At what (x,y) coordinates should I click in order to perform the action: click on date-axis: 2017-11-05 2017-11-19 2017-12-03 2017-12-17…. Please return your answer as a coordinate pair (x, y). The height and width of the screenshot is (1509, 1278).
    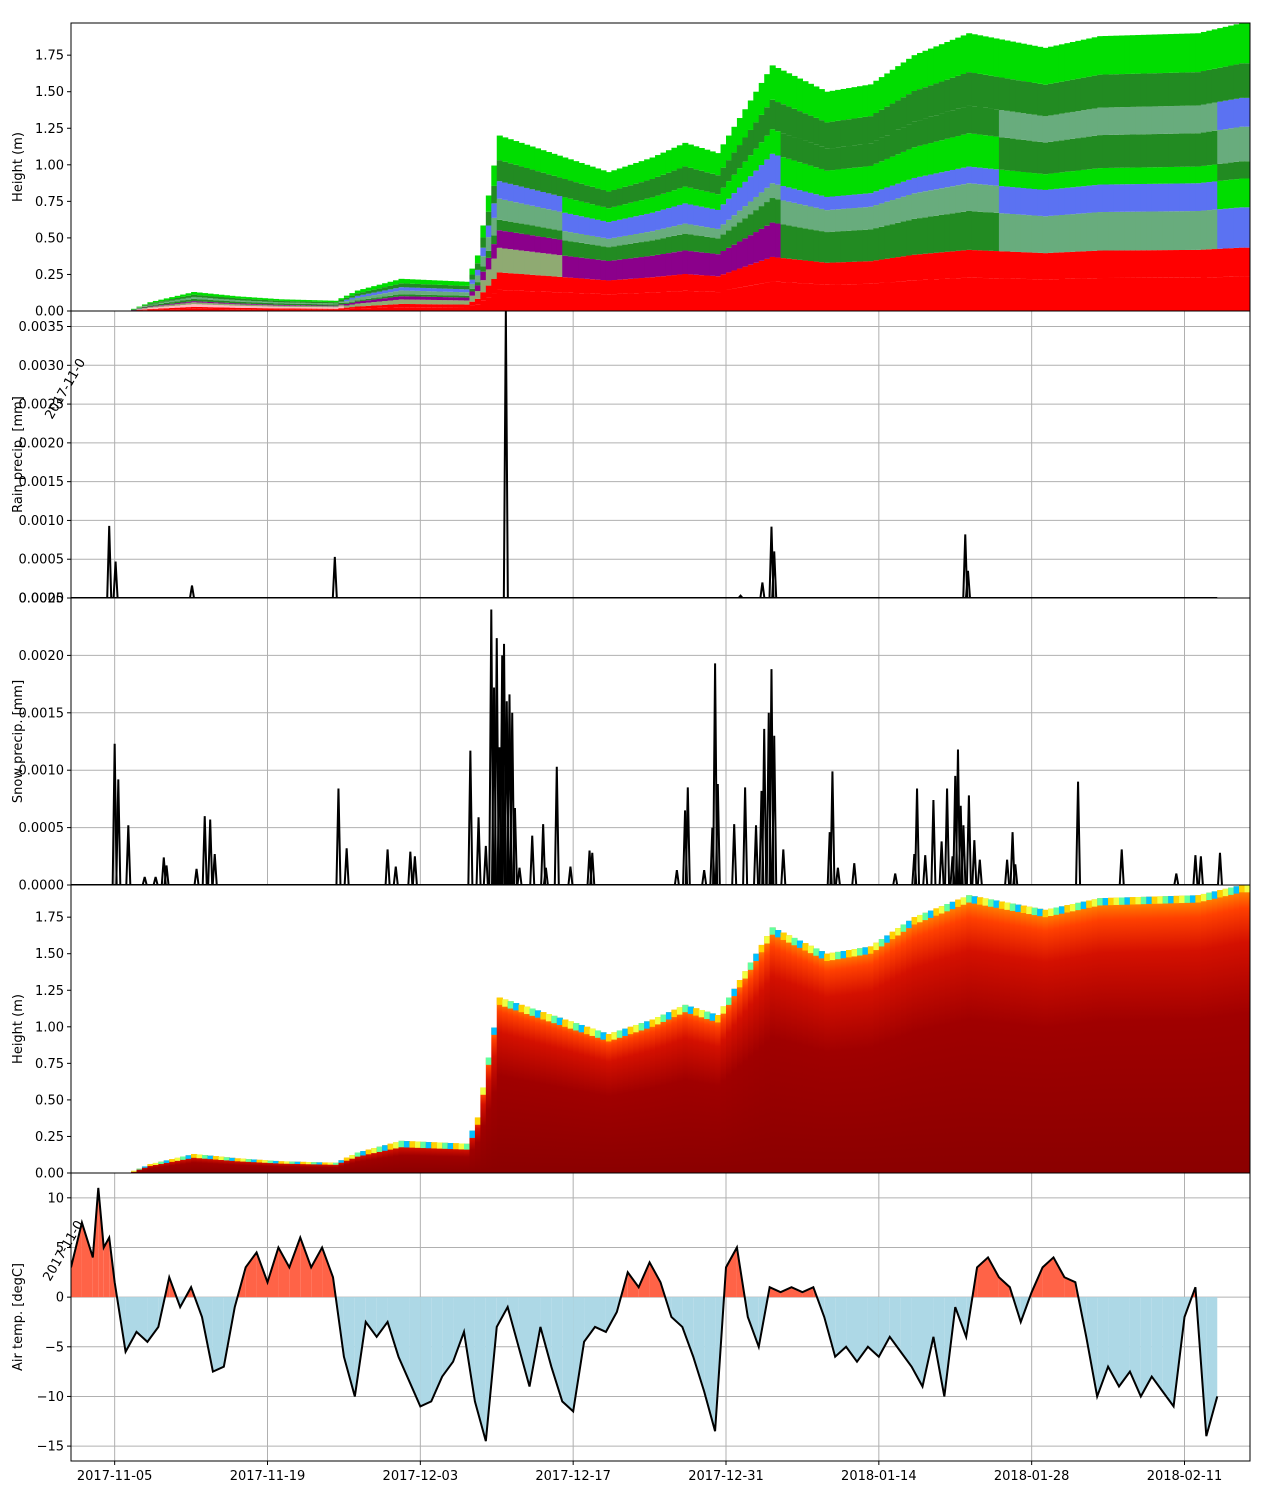
    Looking at the image, I should click on (649, 1472).